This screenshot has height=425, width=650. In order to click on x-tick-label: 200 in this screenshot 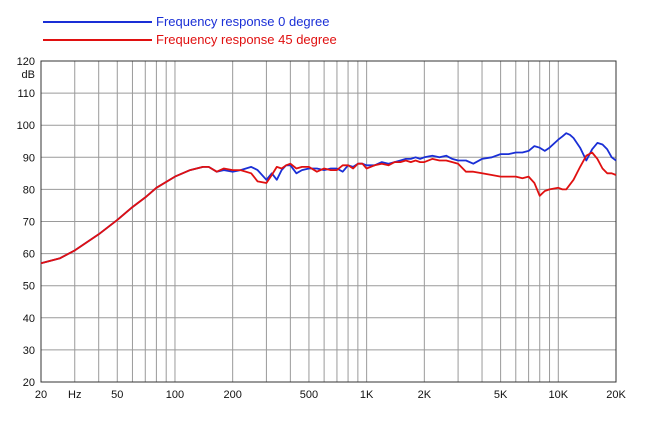, I will do `click(232, 395)`.